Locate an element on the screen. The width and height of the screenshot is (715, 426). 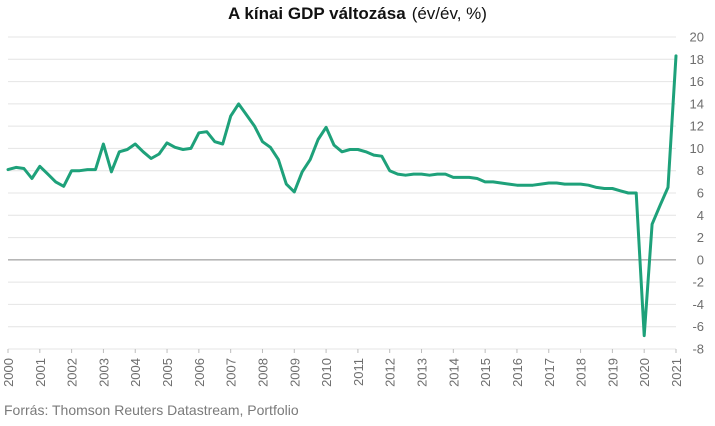
x-tick-label: 2014 is located at coordinates (453, 372).